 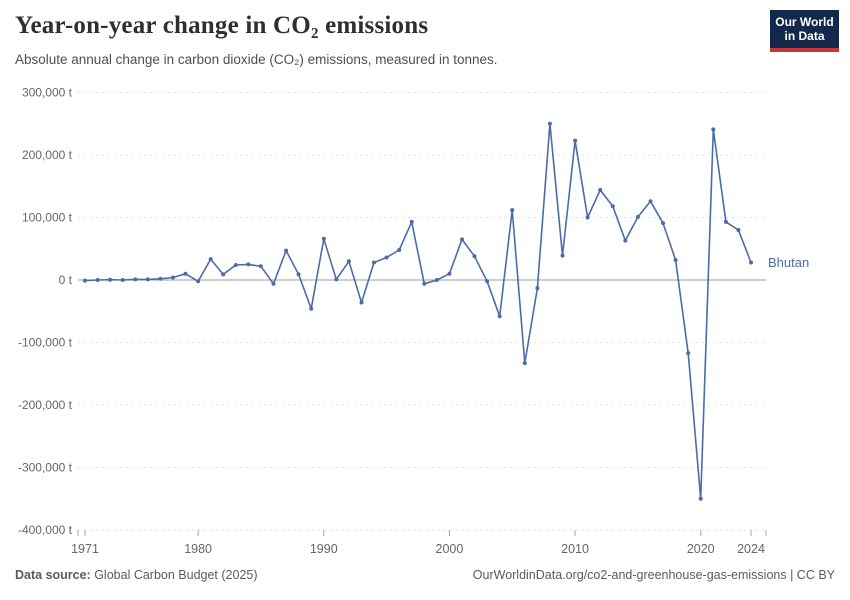 I want to click on x-axis-tick-label: 2020, so click(x=701, y=549).